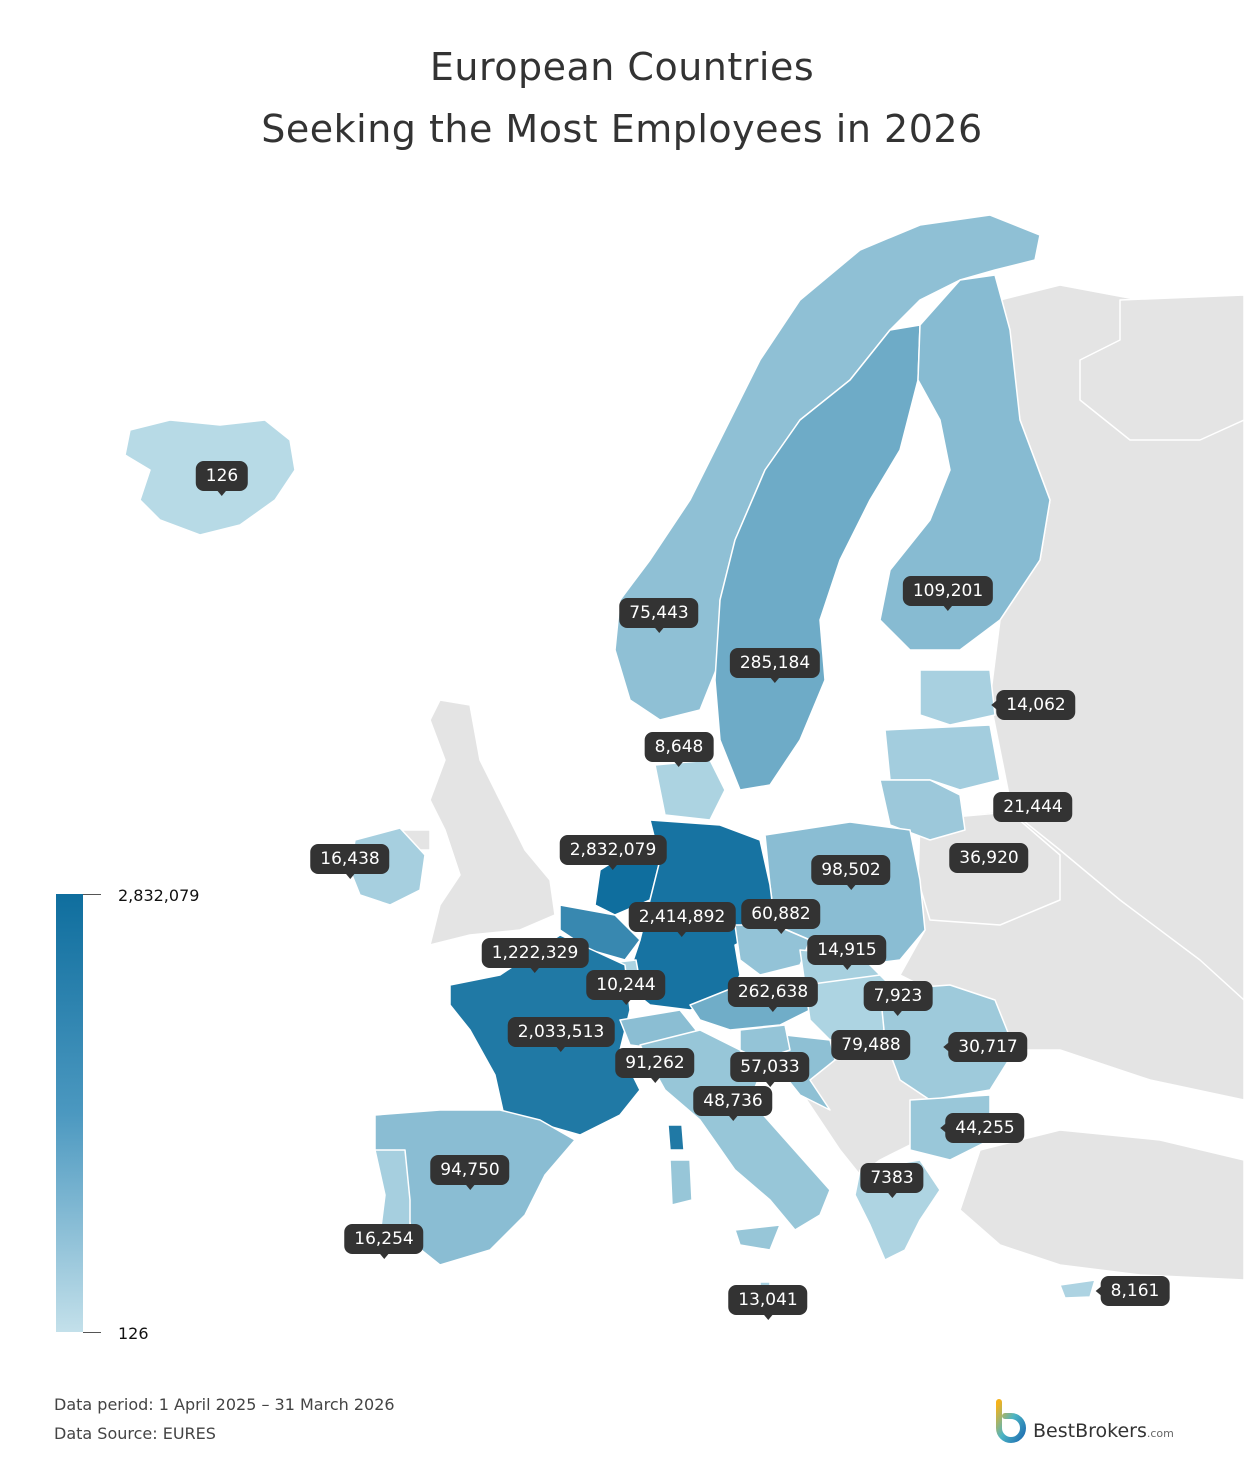  What do you see at coordinates (133, 1333) in the screenshot?
I see `legend-min-label: 126` at bounding box center [133, 1333].